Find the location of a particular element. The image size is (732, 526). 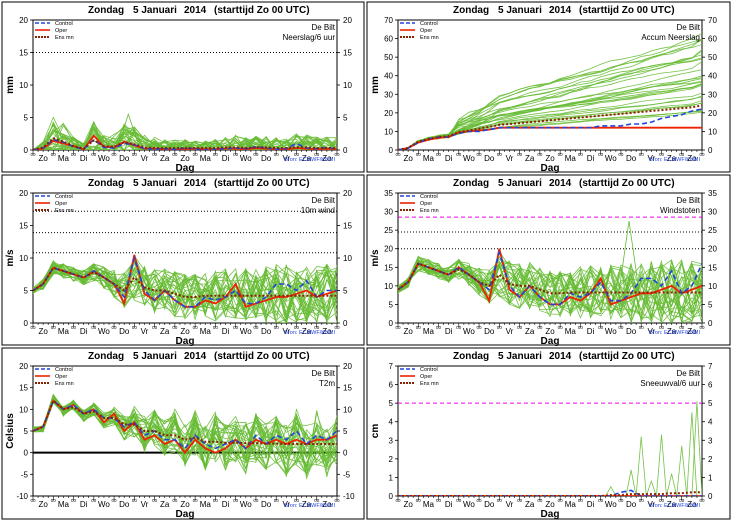

ensmean-line is located at coordinates (550, 127).